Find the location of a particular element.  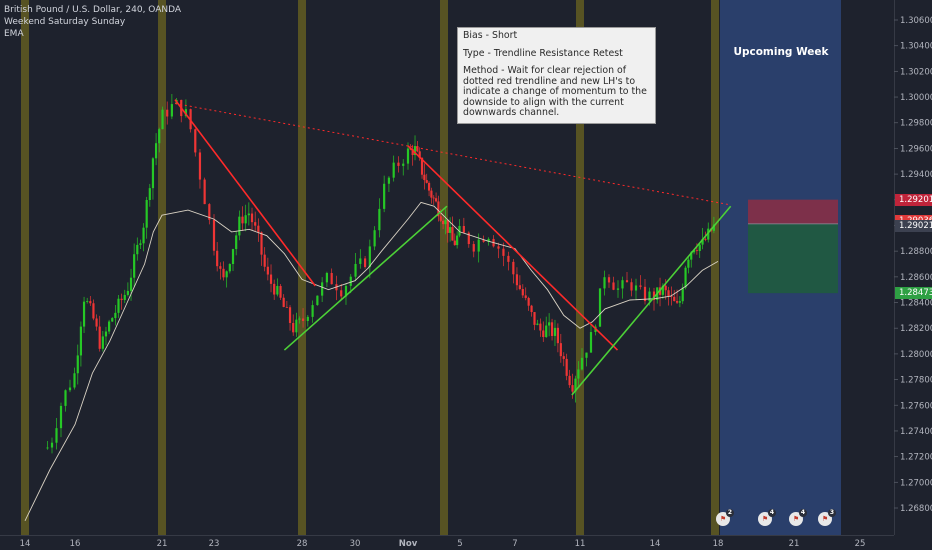

x-tick-label: Nov is located at coordinates (408, 544).